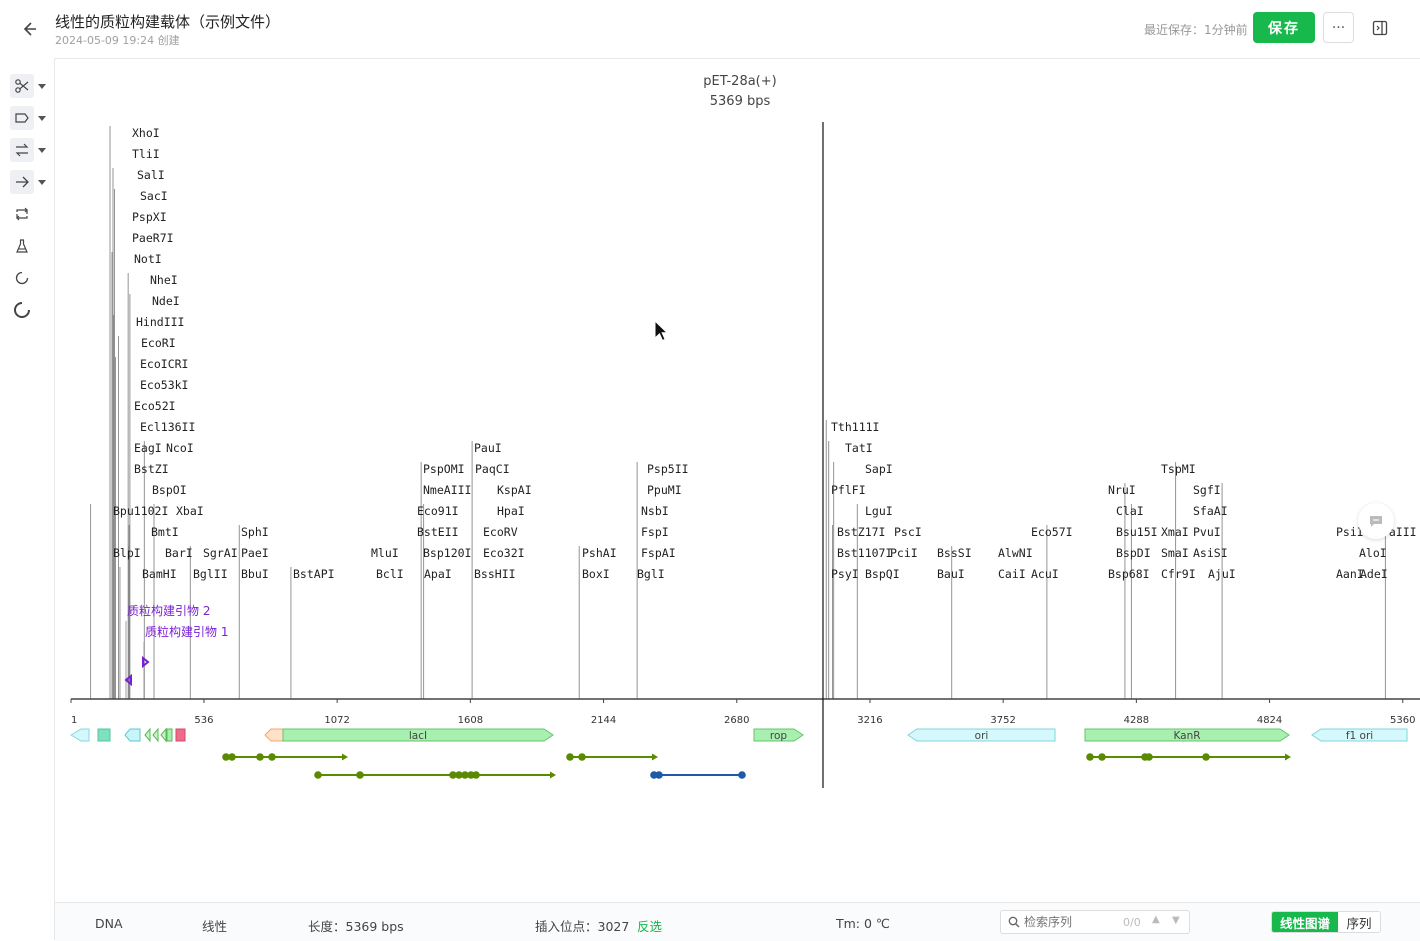 The image size is (1420, 941). I want to click on enzyme-label: FspI, so click(655, 532).